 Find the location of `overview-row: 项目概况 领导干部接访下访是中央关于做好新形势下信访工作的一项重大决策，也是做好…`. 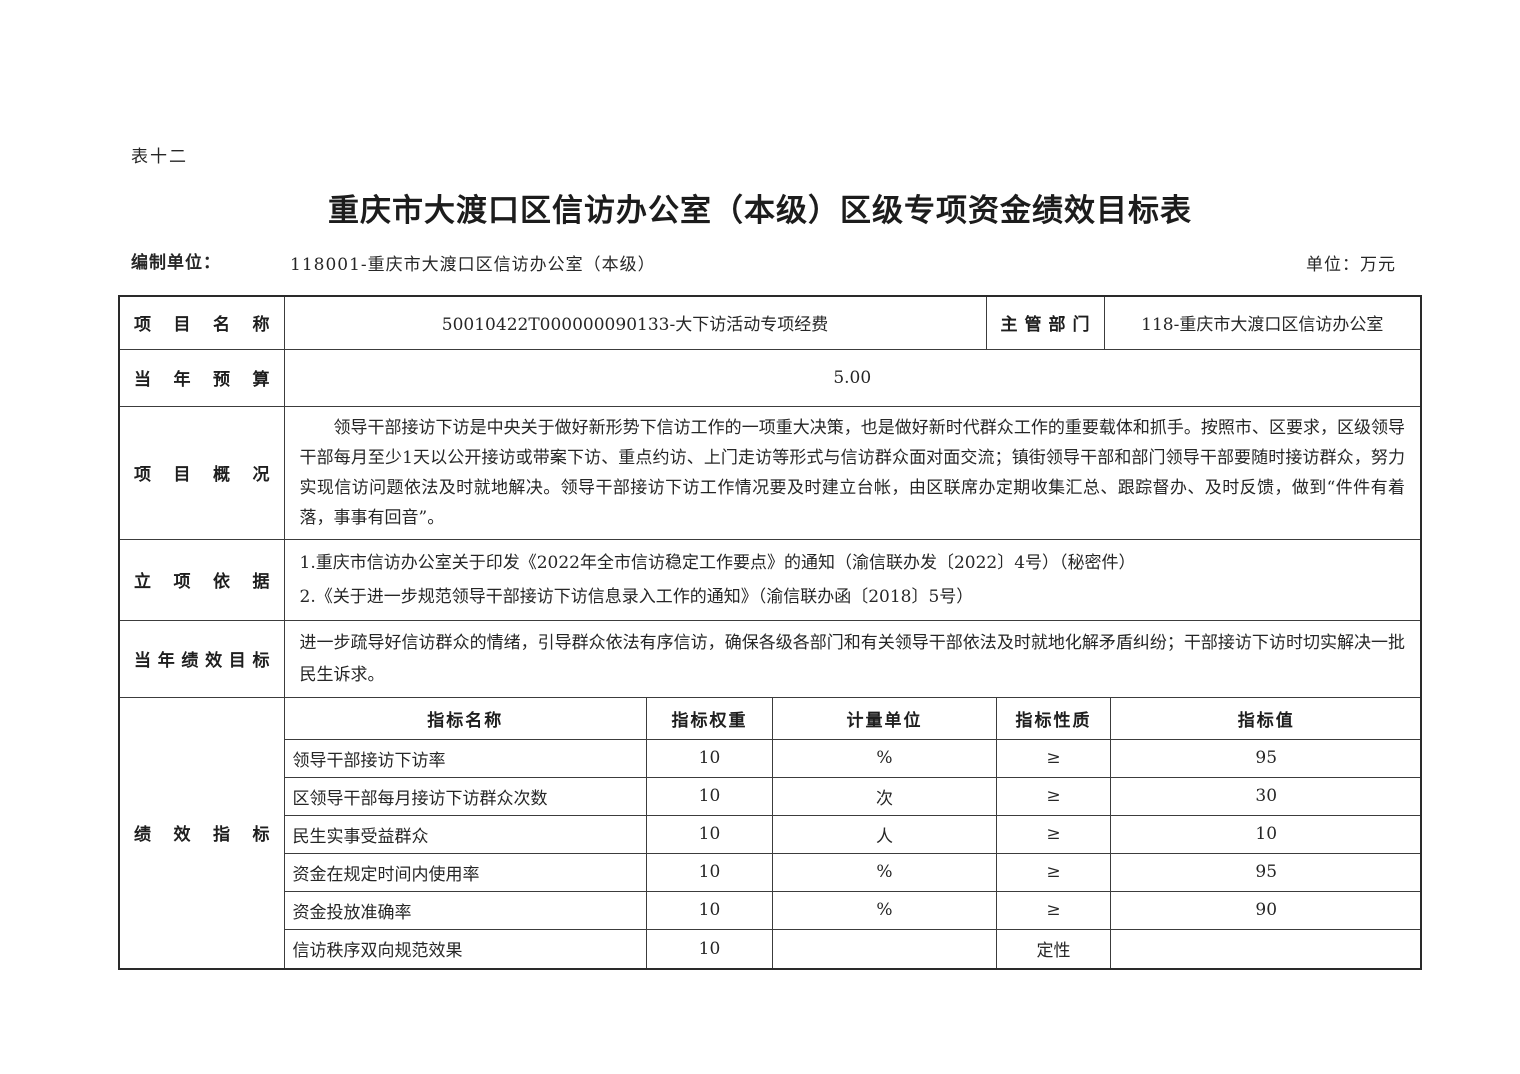

overview-row: 项目概况 领导干部接访下访是中央关于做好新形势下信访工作的一项重大决策，也是做好… is located at coordinates (770, 472).